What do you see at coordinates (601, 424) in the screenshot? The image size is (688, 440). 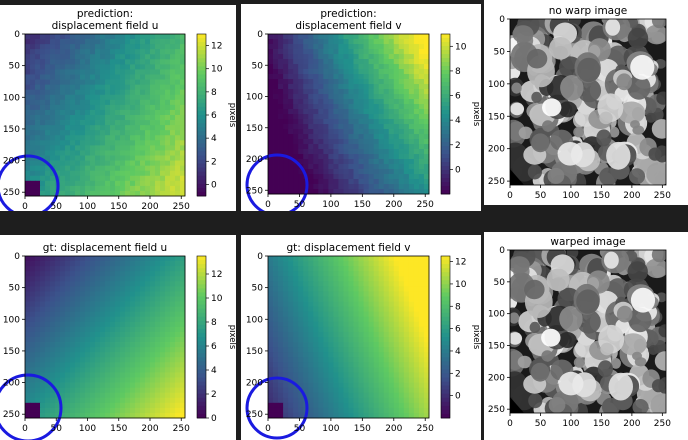 I see `warped-xtick-label: 150` at bounding box center [601, 424].